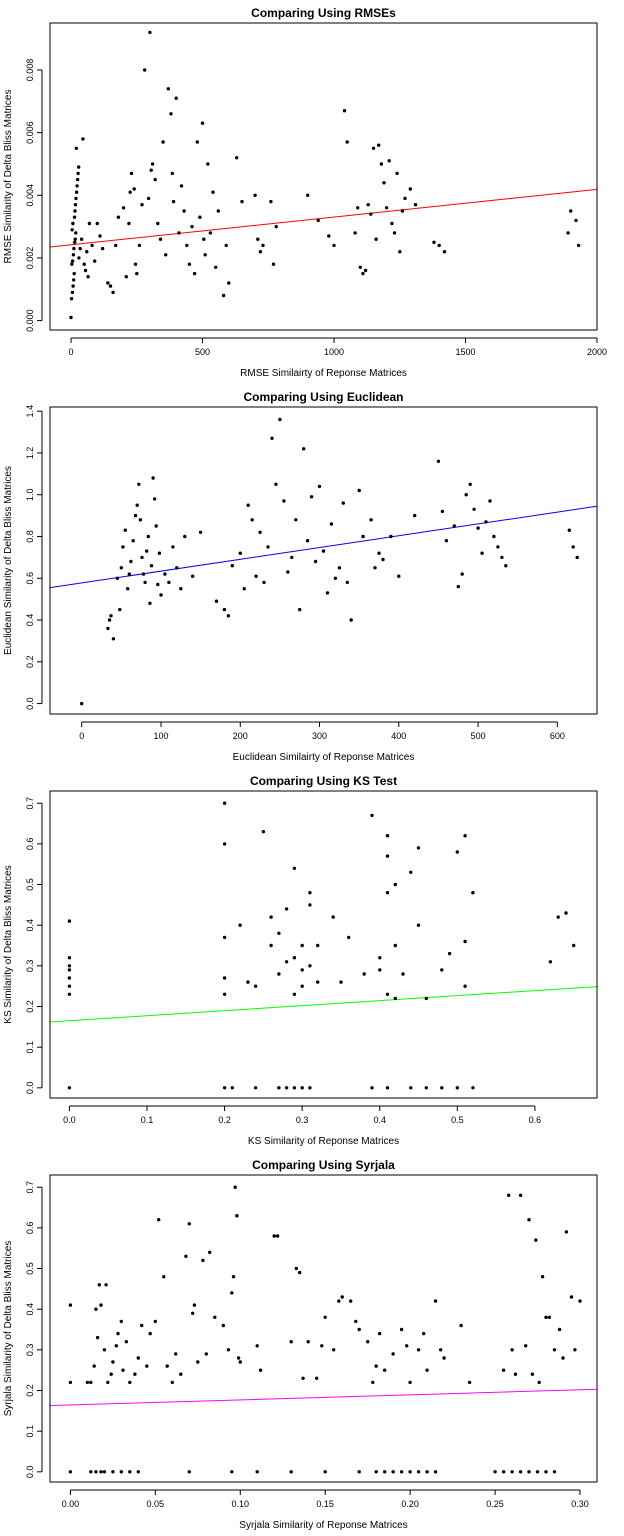  What do you see at coordinates (597, 352) in the screenshot?
I see `x-tick-label: 2000` at bounding box center [597, 352].